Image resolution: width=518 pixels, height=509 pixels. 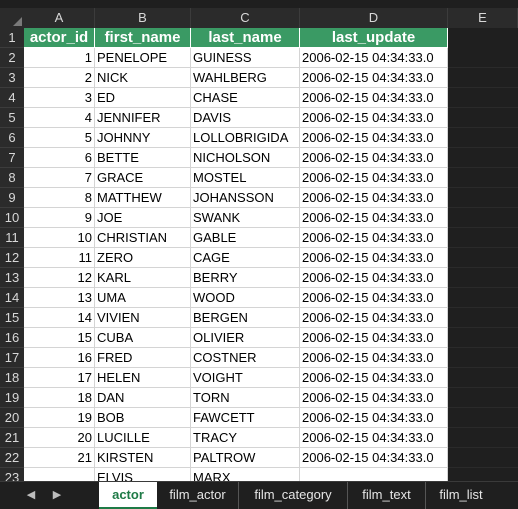 I want to click on data-cell: 4, so click(x=59, y=118).